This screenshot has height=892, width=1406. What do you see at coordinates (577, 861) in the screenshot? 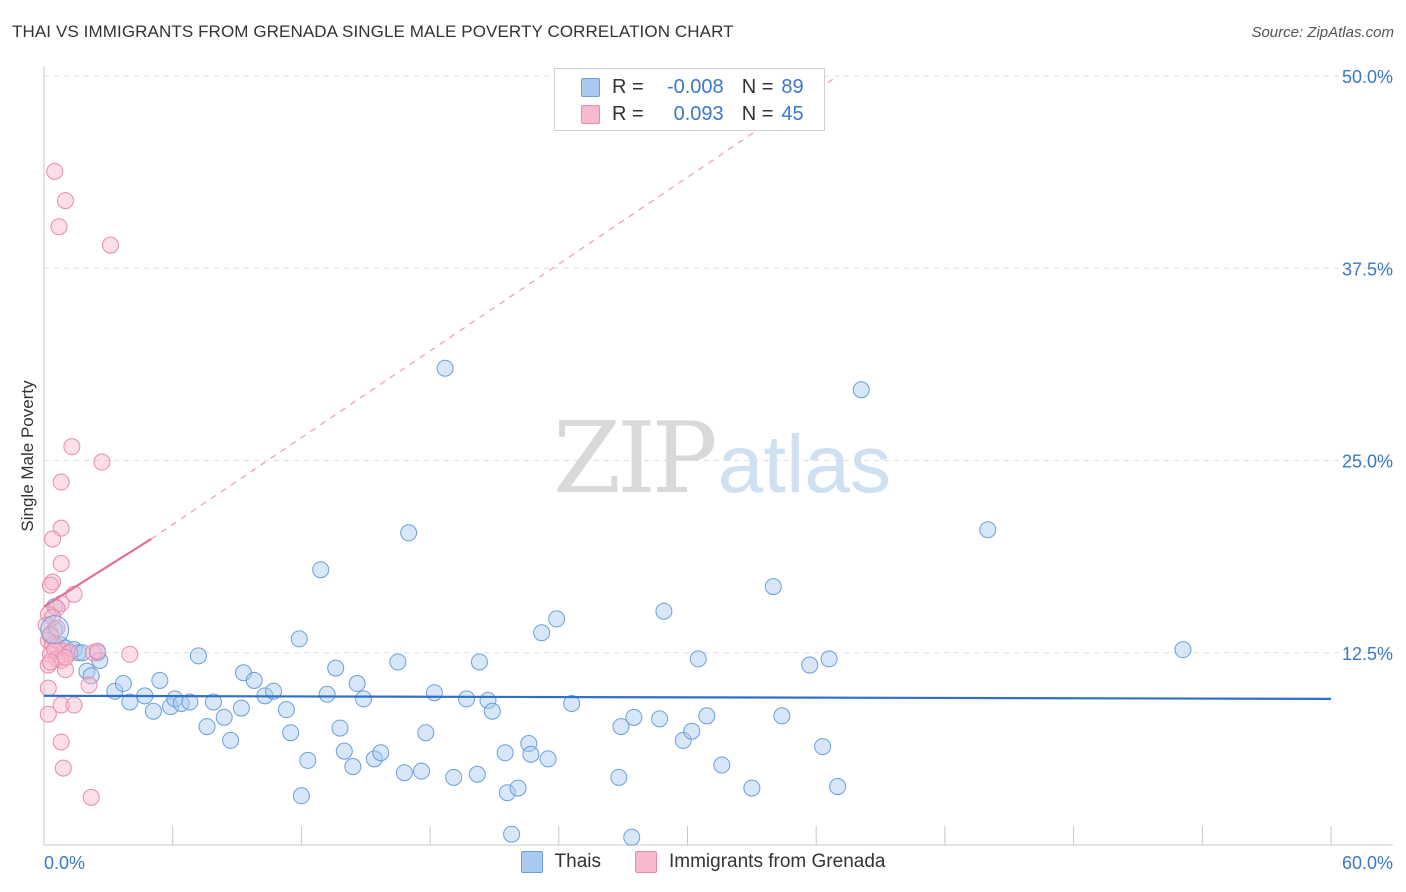
I see `series-label-thais: Thais` at bounding box center [577, 861].